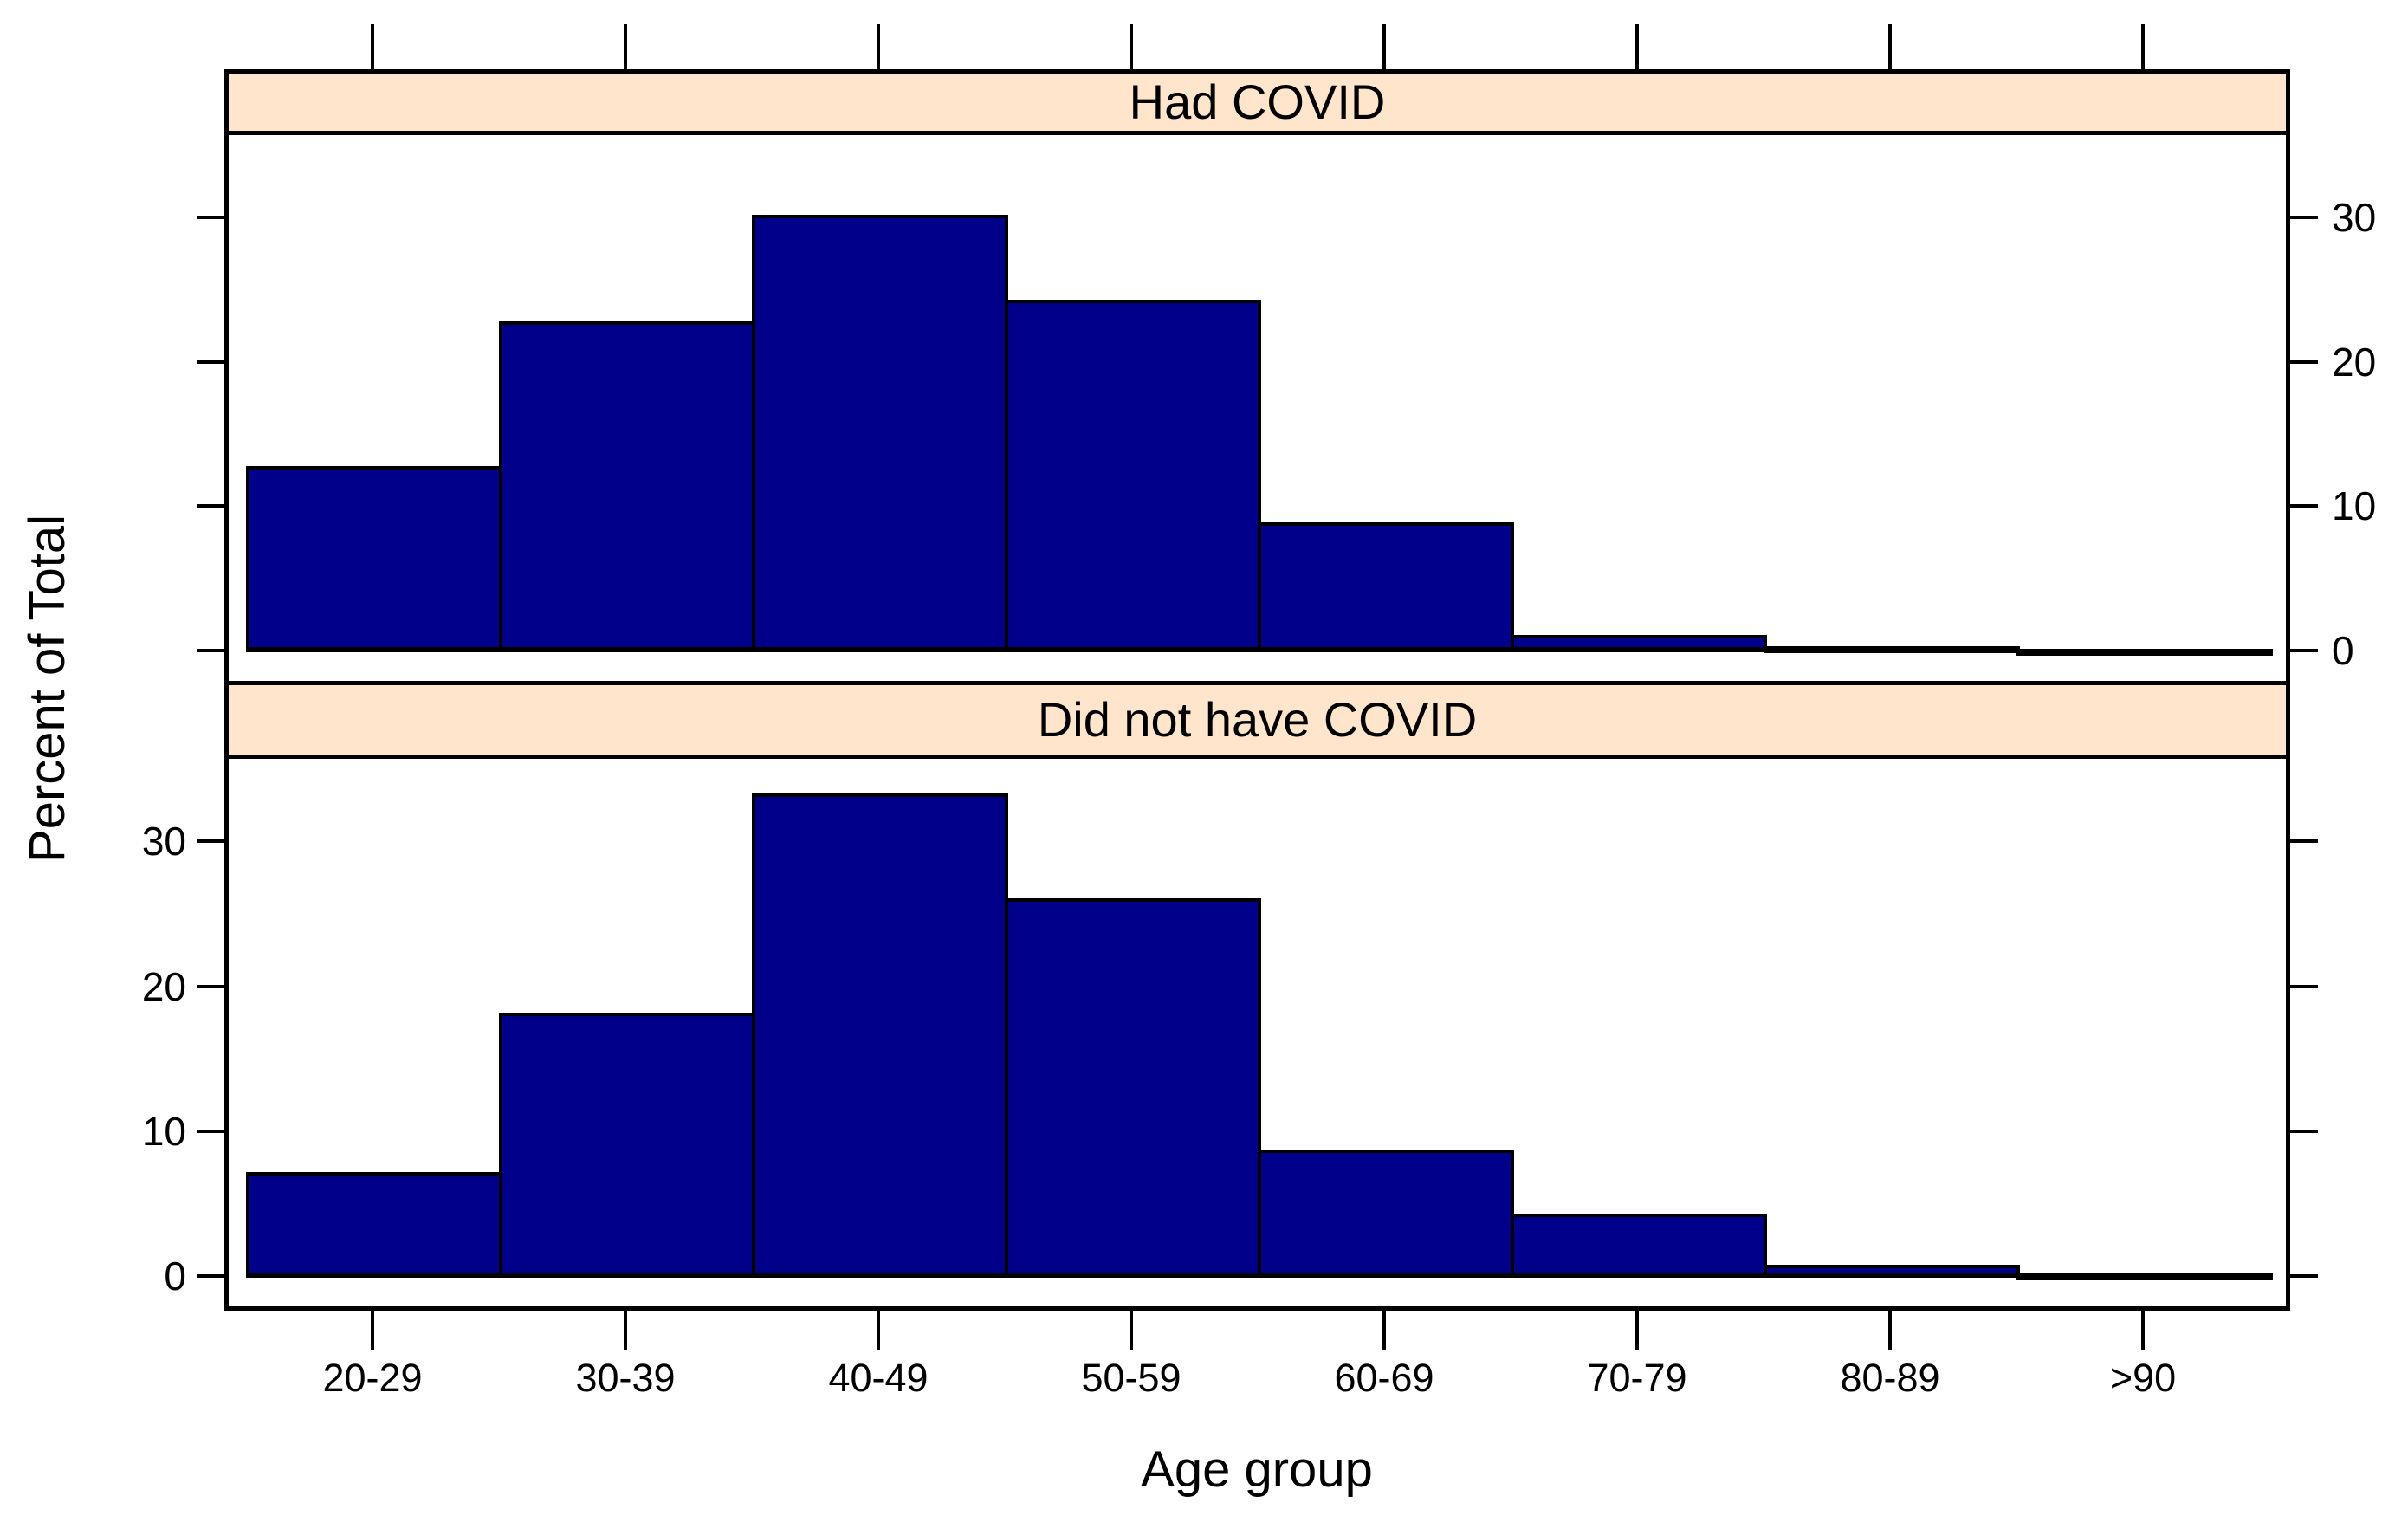 The height and width of the screenshot is (1535, 2408). I want to click on x-axis-baseline-did-not-have-covid, so click(1259, 1275).